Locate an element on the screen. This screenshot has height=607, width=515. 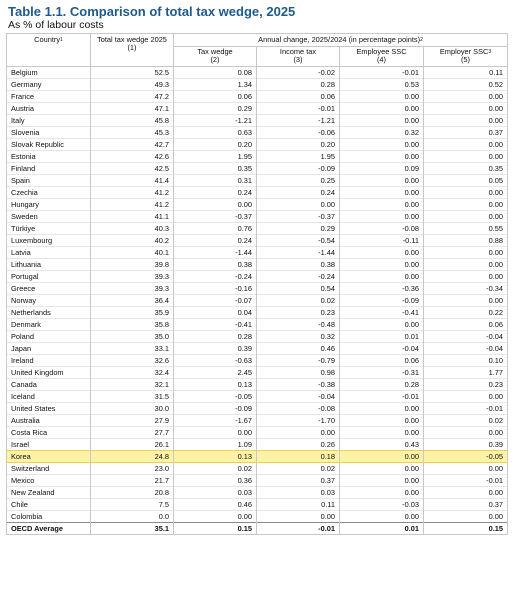
cell-country: New Zealand is located at coordinates (48, 492).